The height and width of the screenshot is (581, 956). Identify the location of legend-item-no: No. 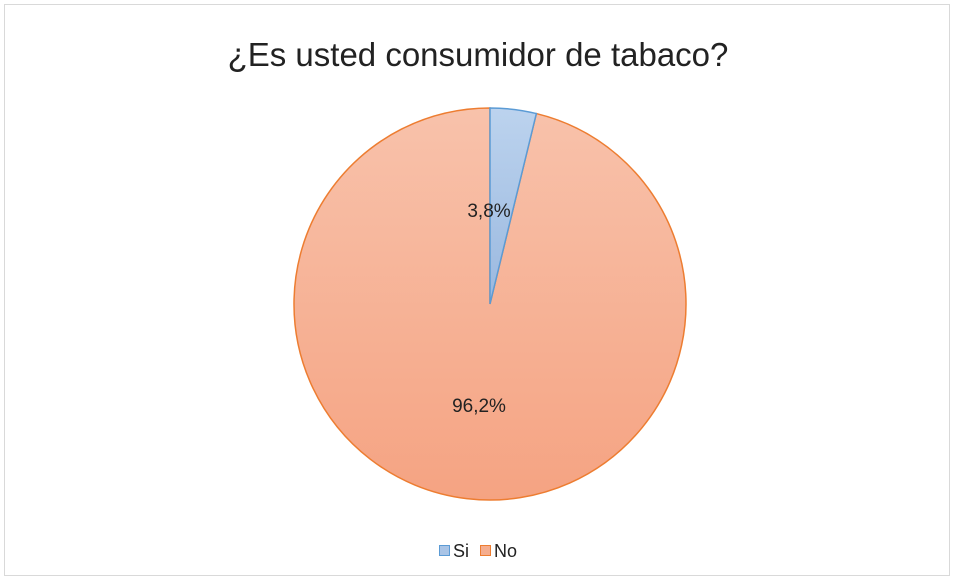
(498, 551).